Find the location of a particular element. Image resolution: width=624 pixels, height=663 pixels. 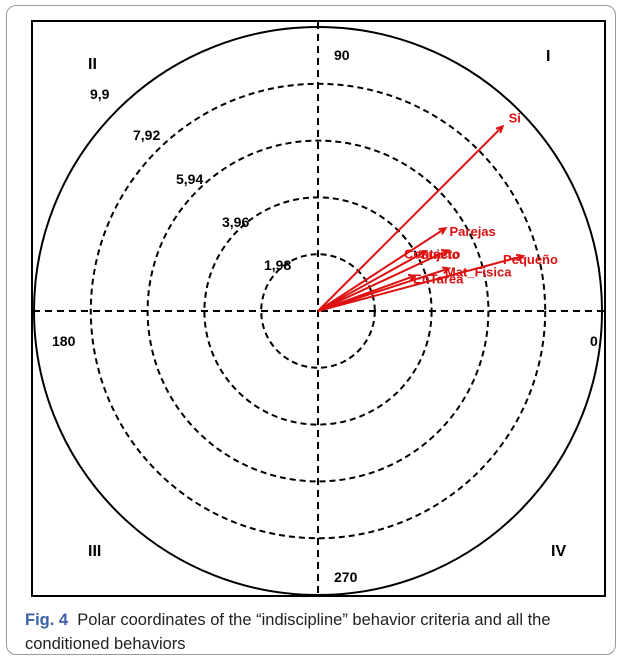

quadrant-label-II: II is located at coordinates (92, 64).